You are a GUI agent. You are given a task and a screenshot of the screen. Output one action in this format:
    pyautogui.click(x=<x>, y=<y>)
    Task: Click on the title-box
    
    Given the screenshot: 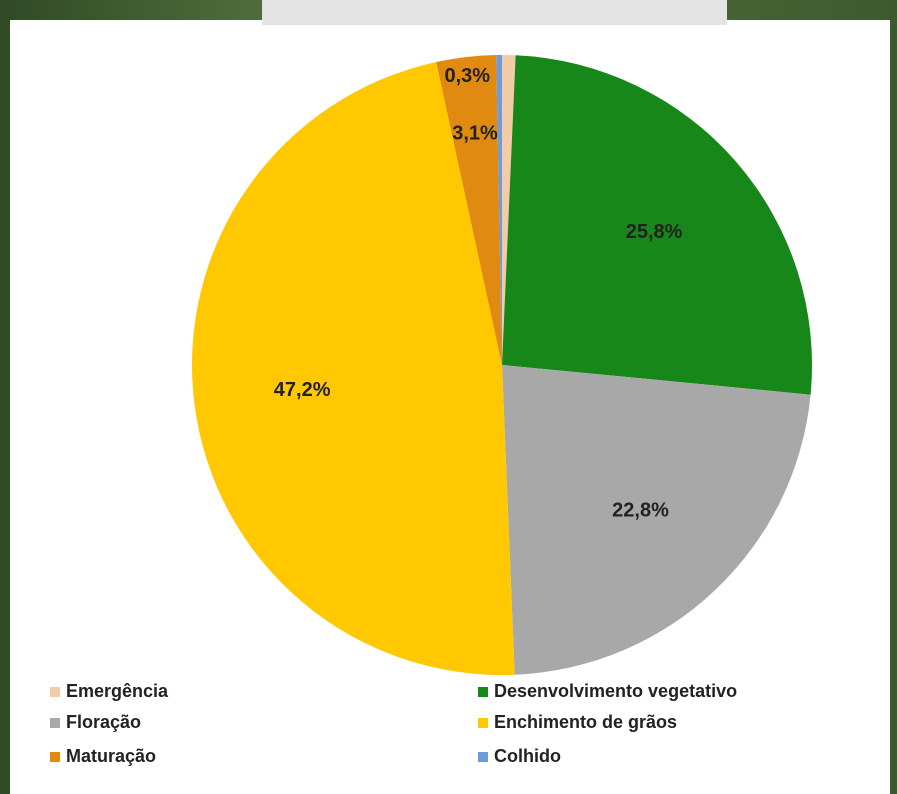 What is the action you would take?
    pyautogui.click(x=494, y=12)
    